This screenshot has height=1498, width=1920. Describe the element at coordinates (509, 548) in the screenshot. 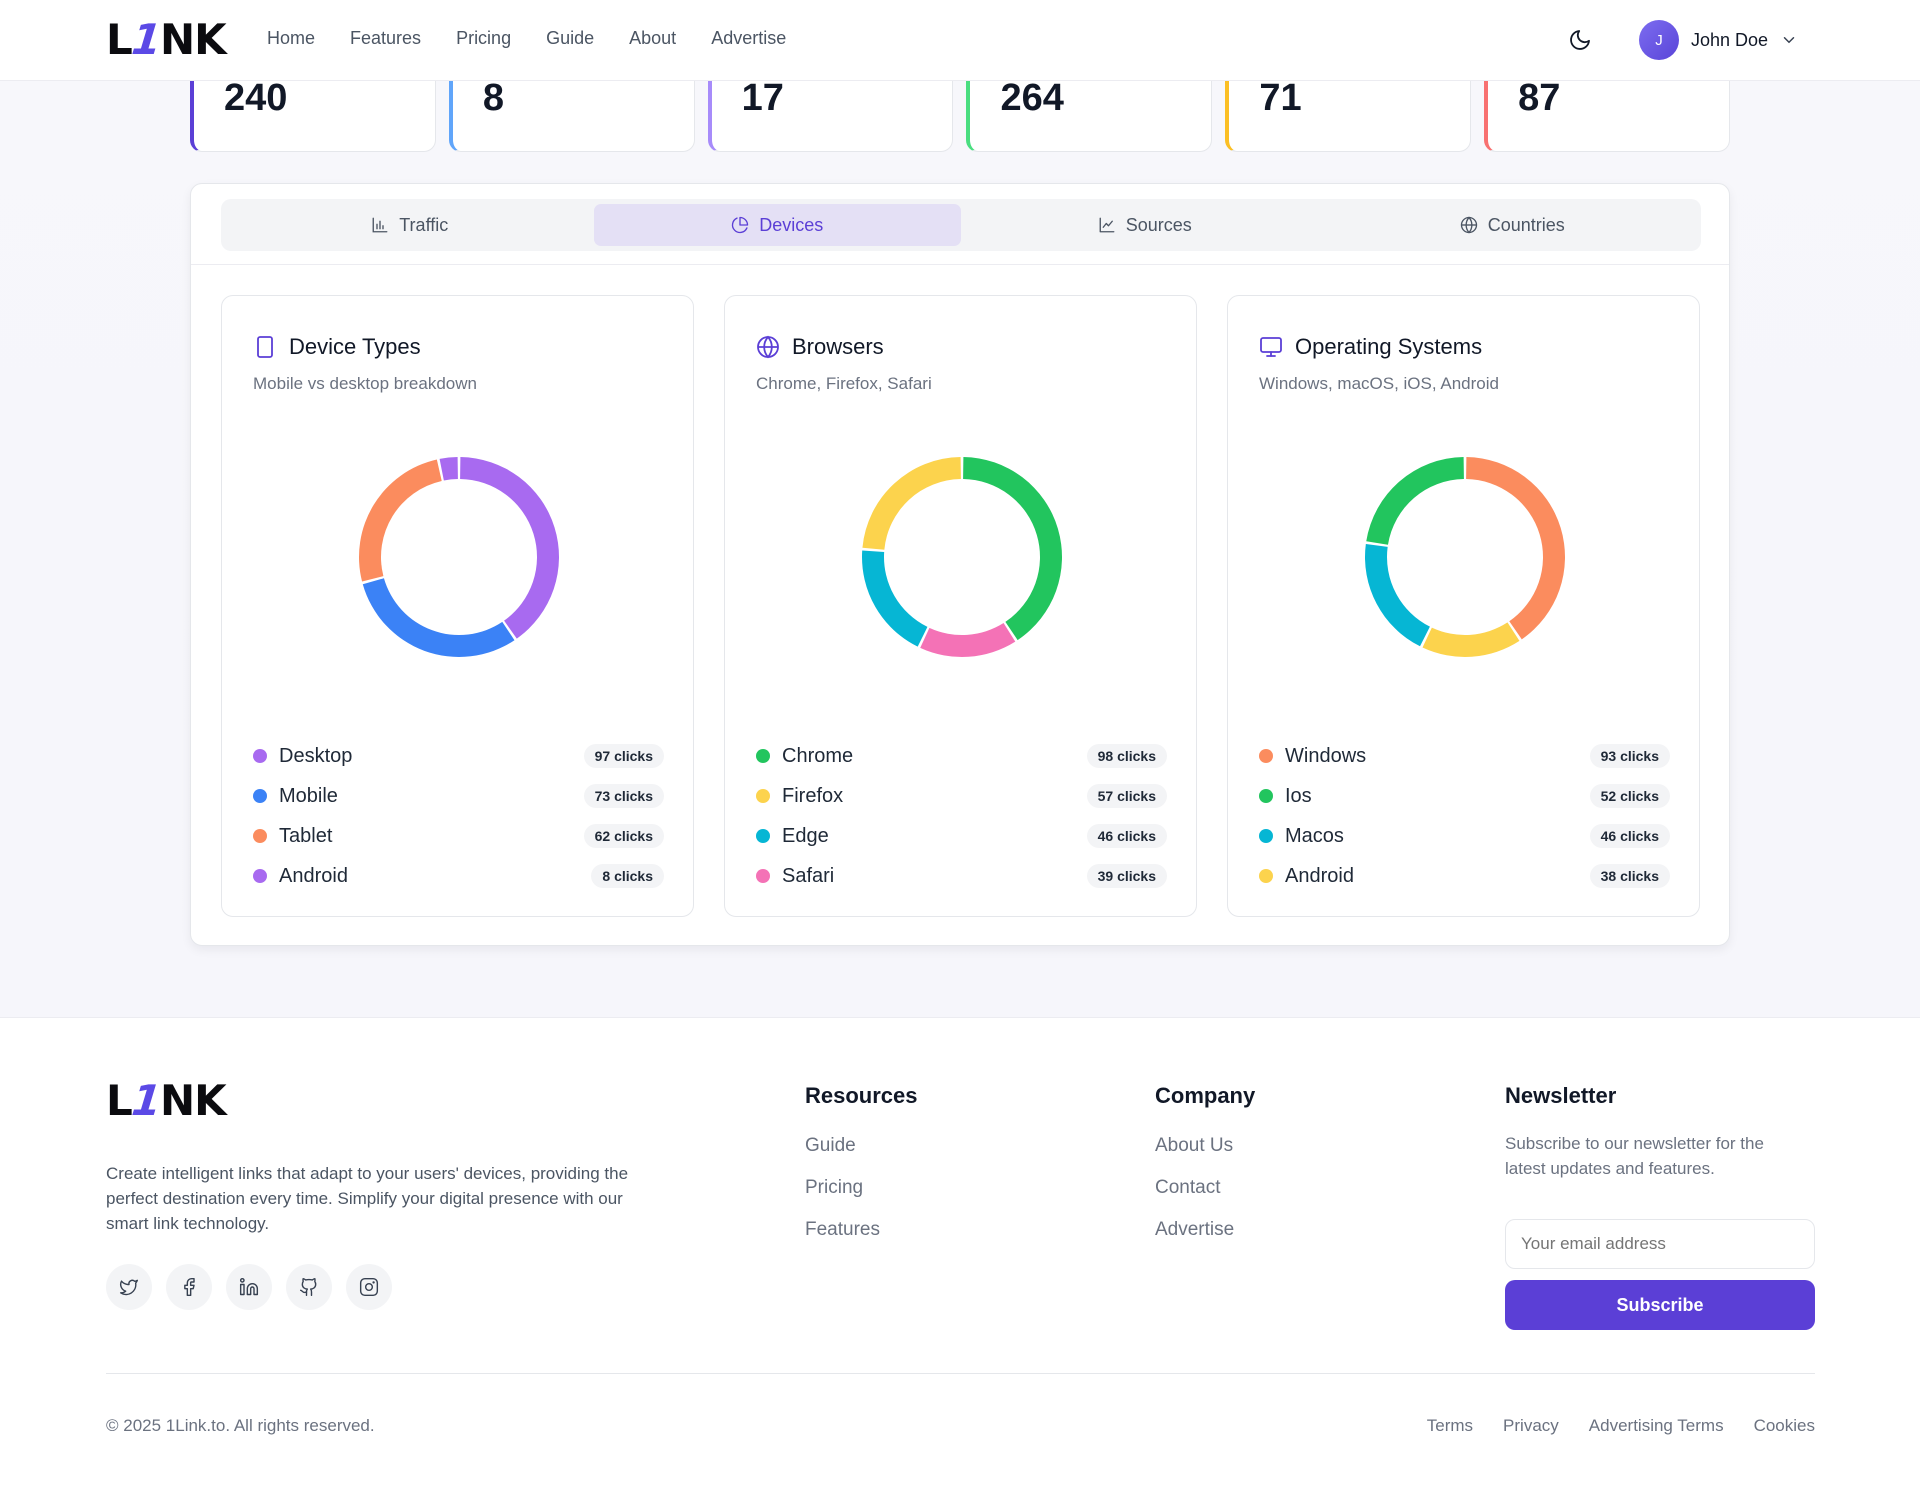

I see `donut-slice-desktop` at that location.